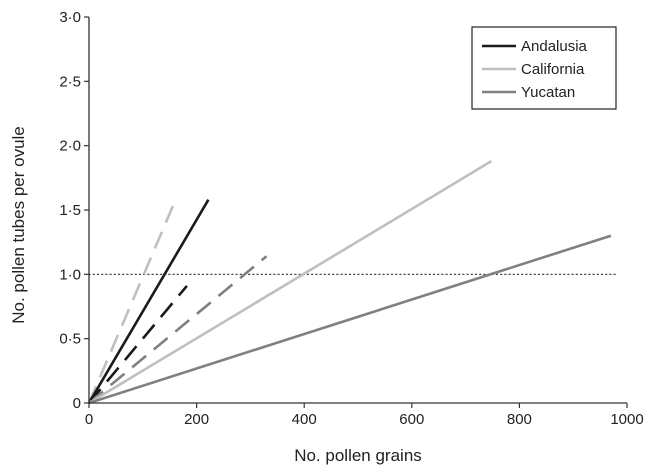 The width and height of the screenshot is (651, 465). Describe the element at coordinates (358, 455) in the screenshot. I see `x-axis-title: No. pollen grains` at that location.